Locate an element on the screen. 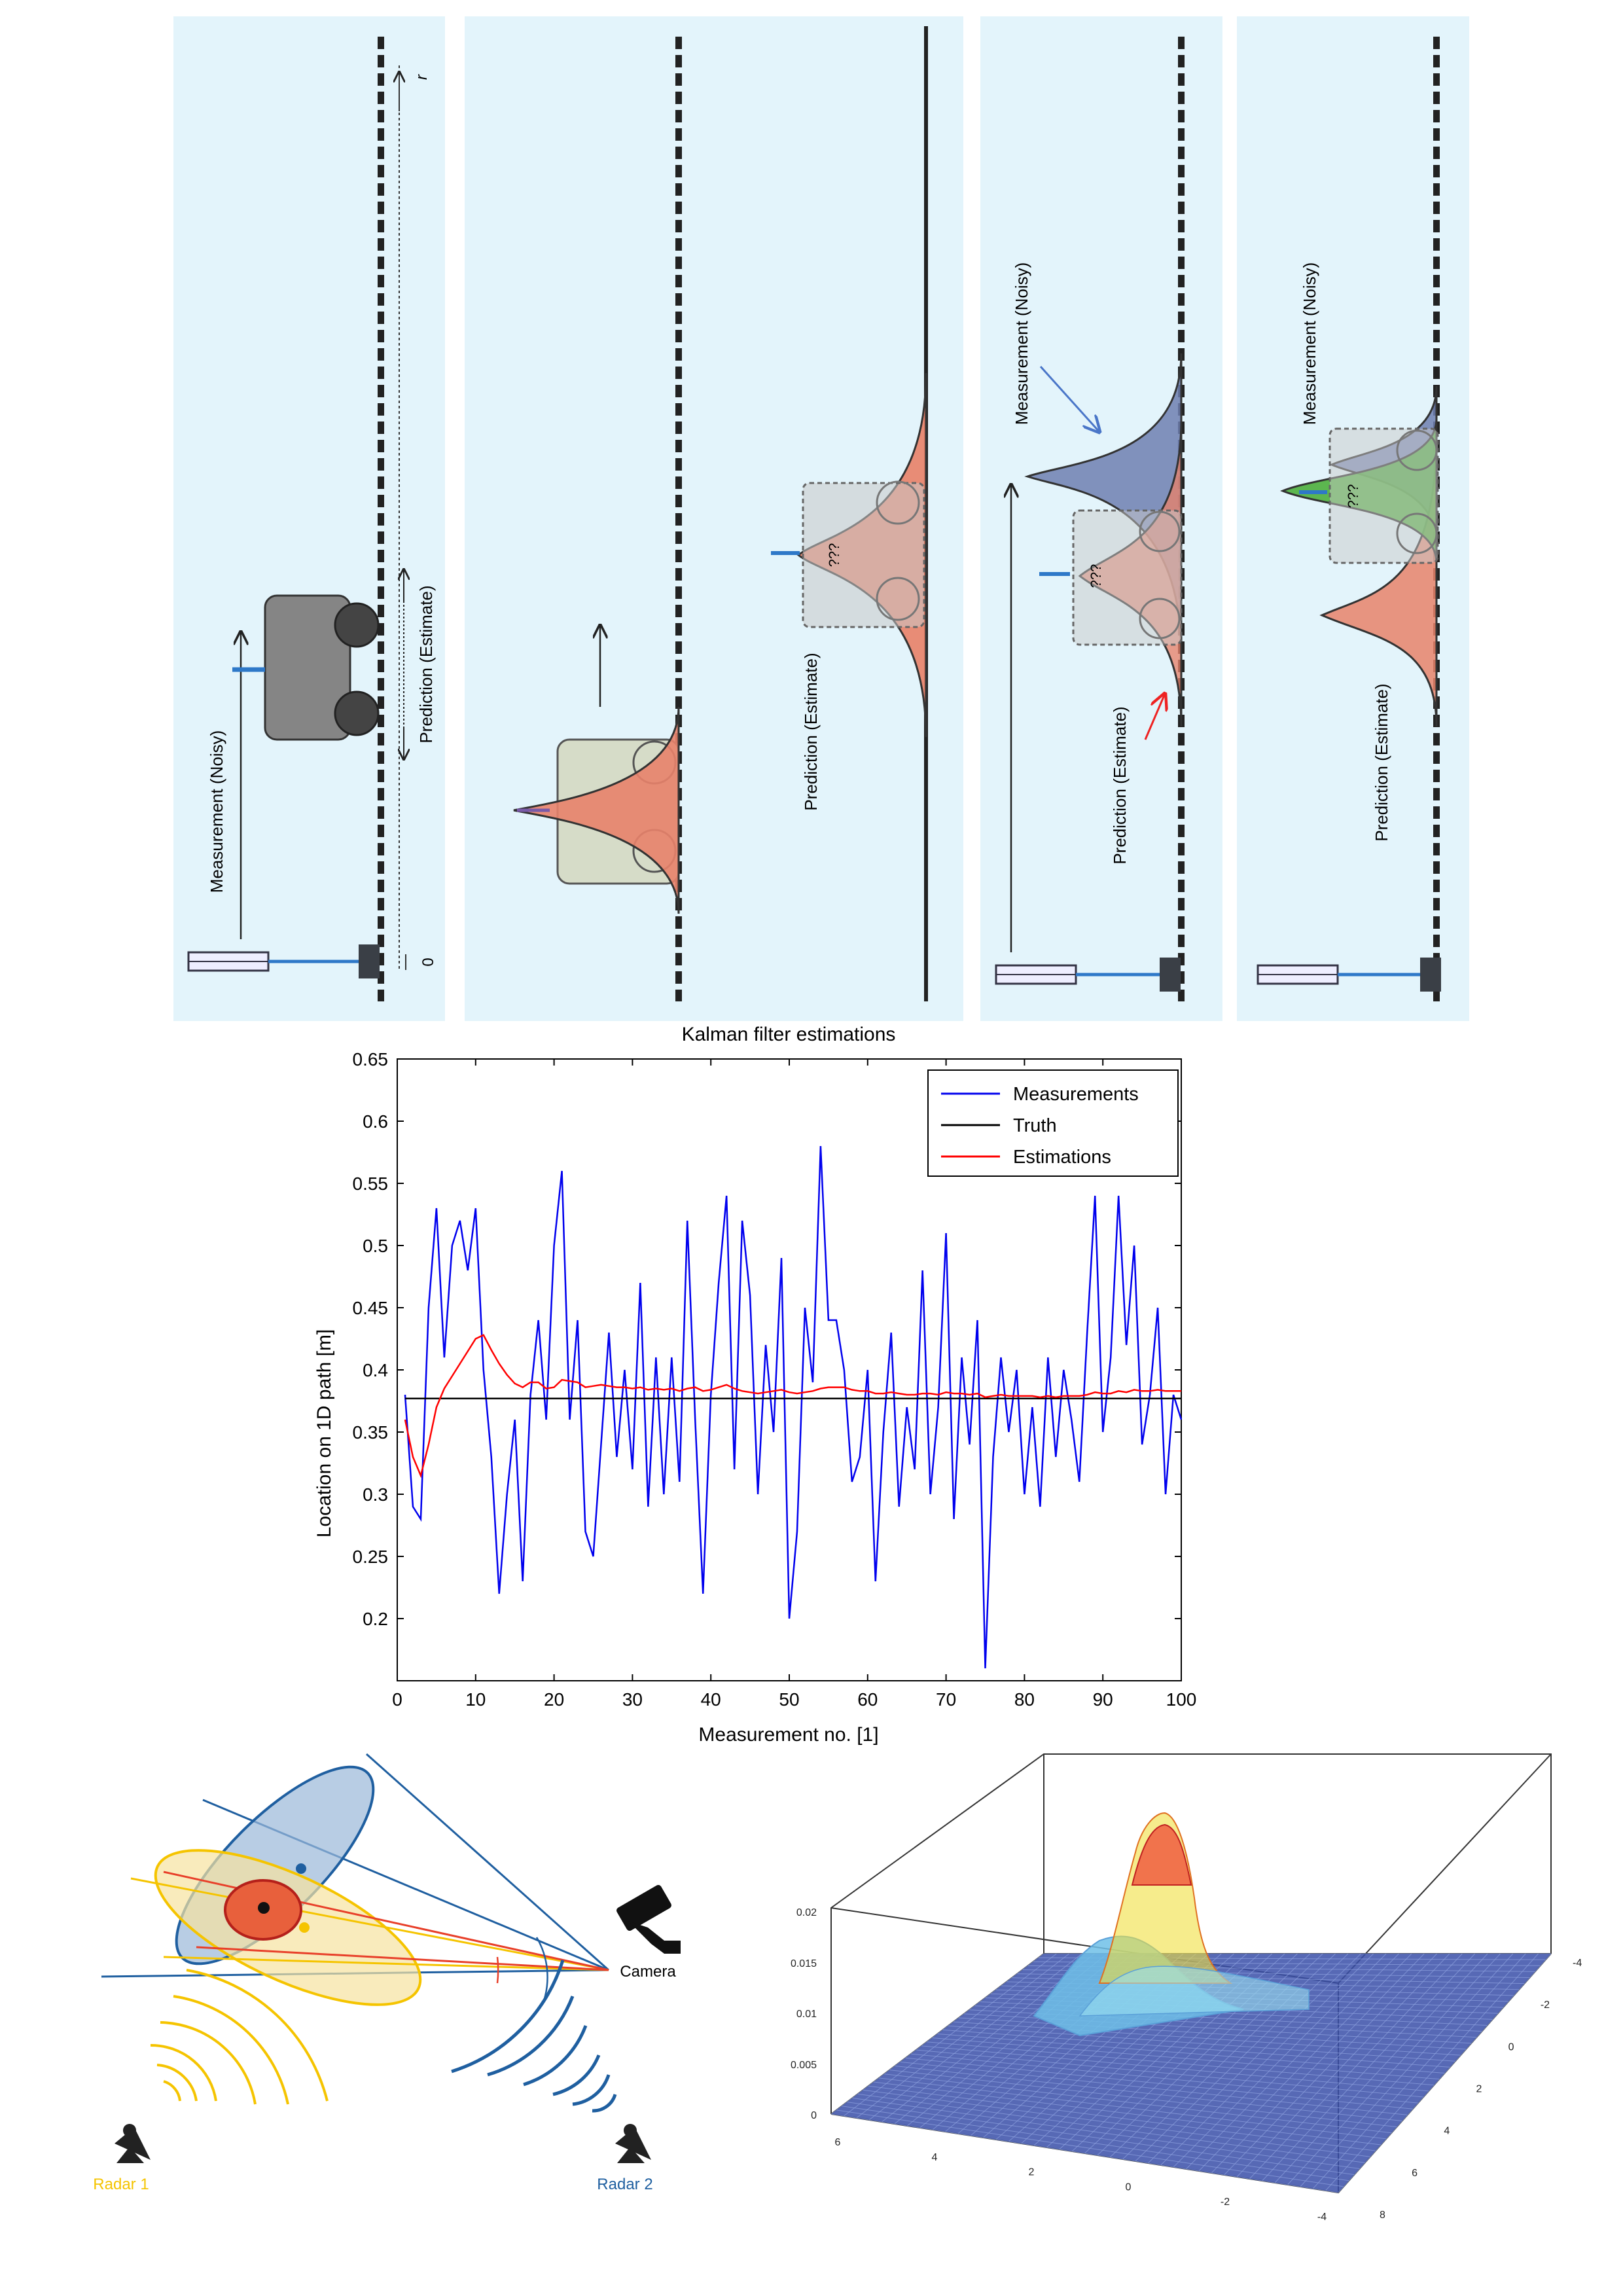  surface-base is located at coordinates (1191, 2073).